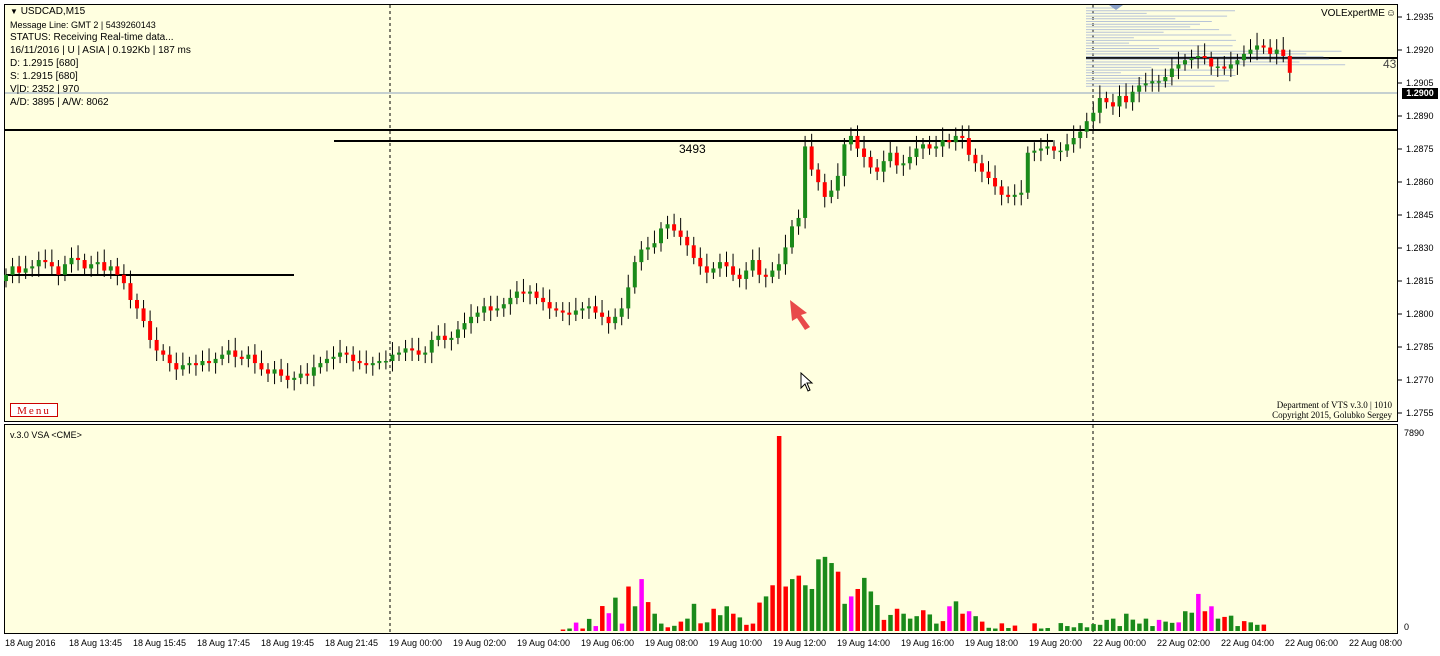 This screenshot has width=1440, height=656. I want to click on expert-advisor-label: VOLExpertME☺, so click(1359, 13).